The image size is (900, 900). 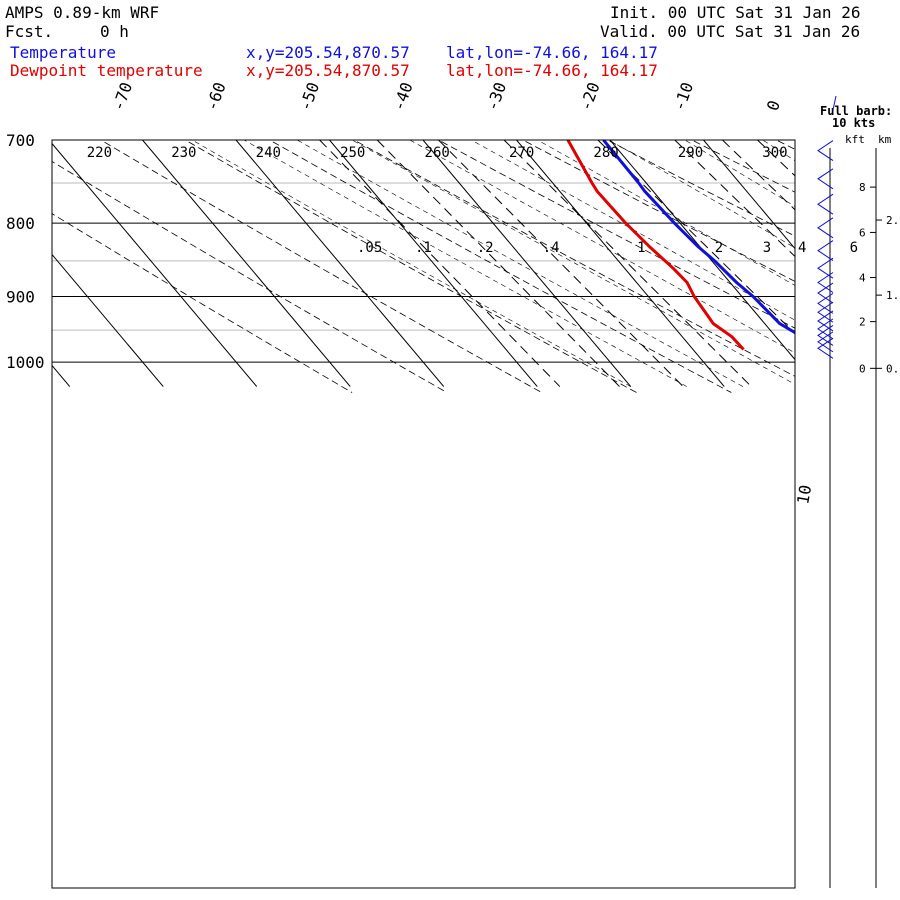 I want to click on temperature-xy: x,y=205.54,870.57, so click(x=328, y=52).